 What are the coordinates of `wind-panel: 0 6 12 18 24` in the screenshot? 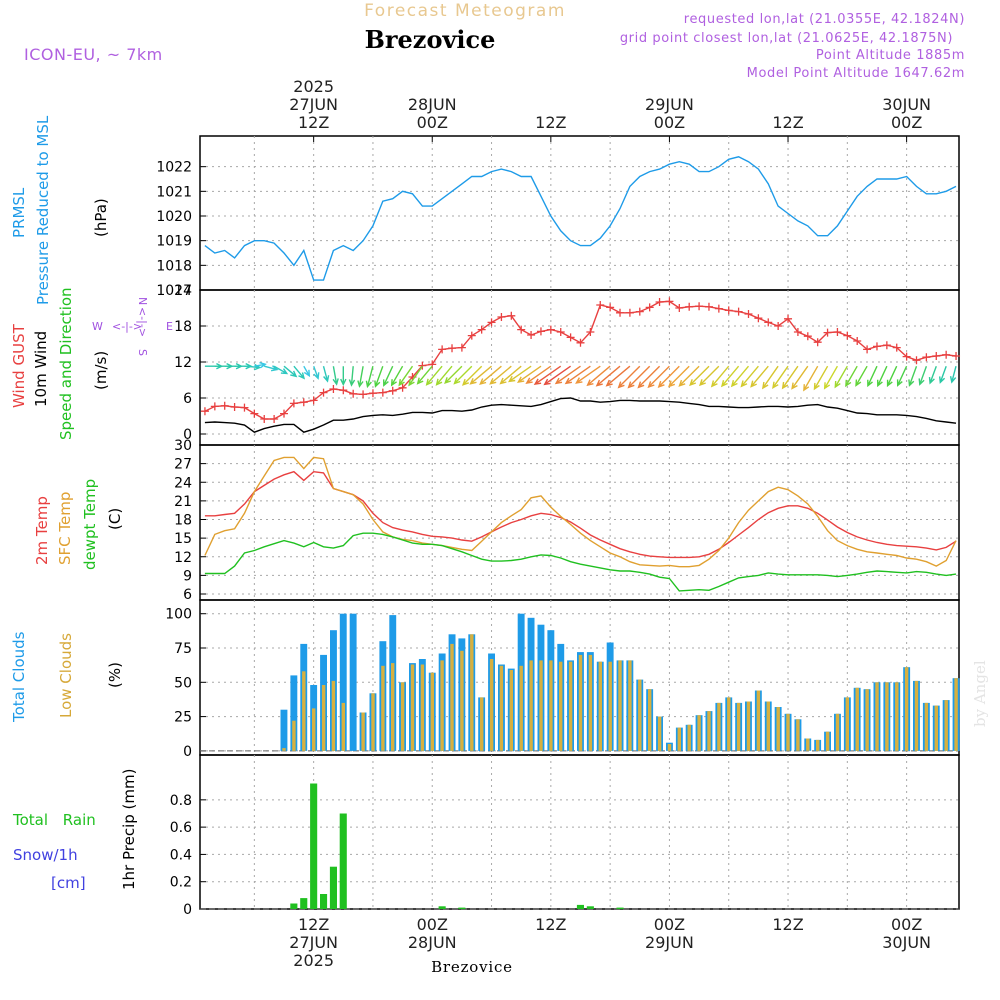 It's located at (567, 364).